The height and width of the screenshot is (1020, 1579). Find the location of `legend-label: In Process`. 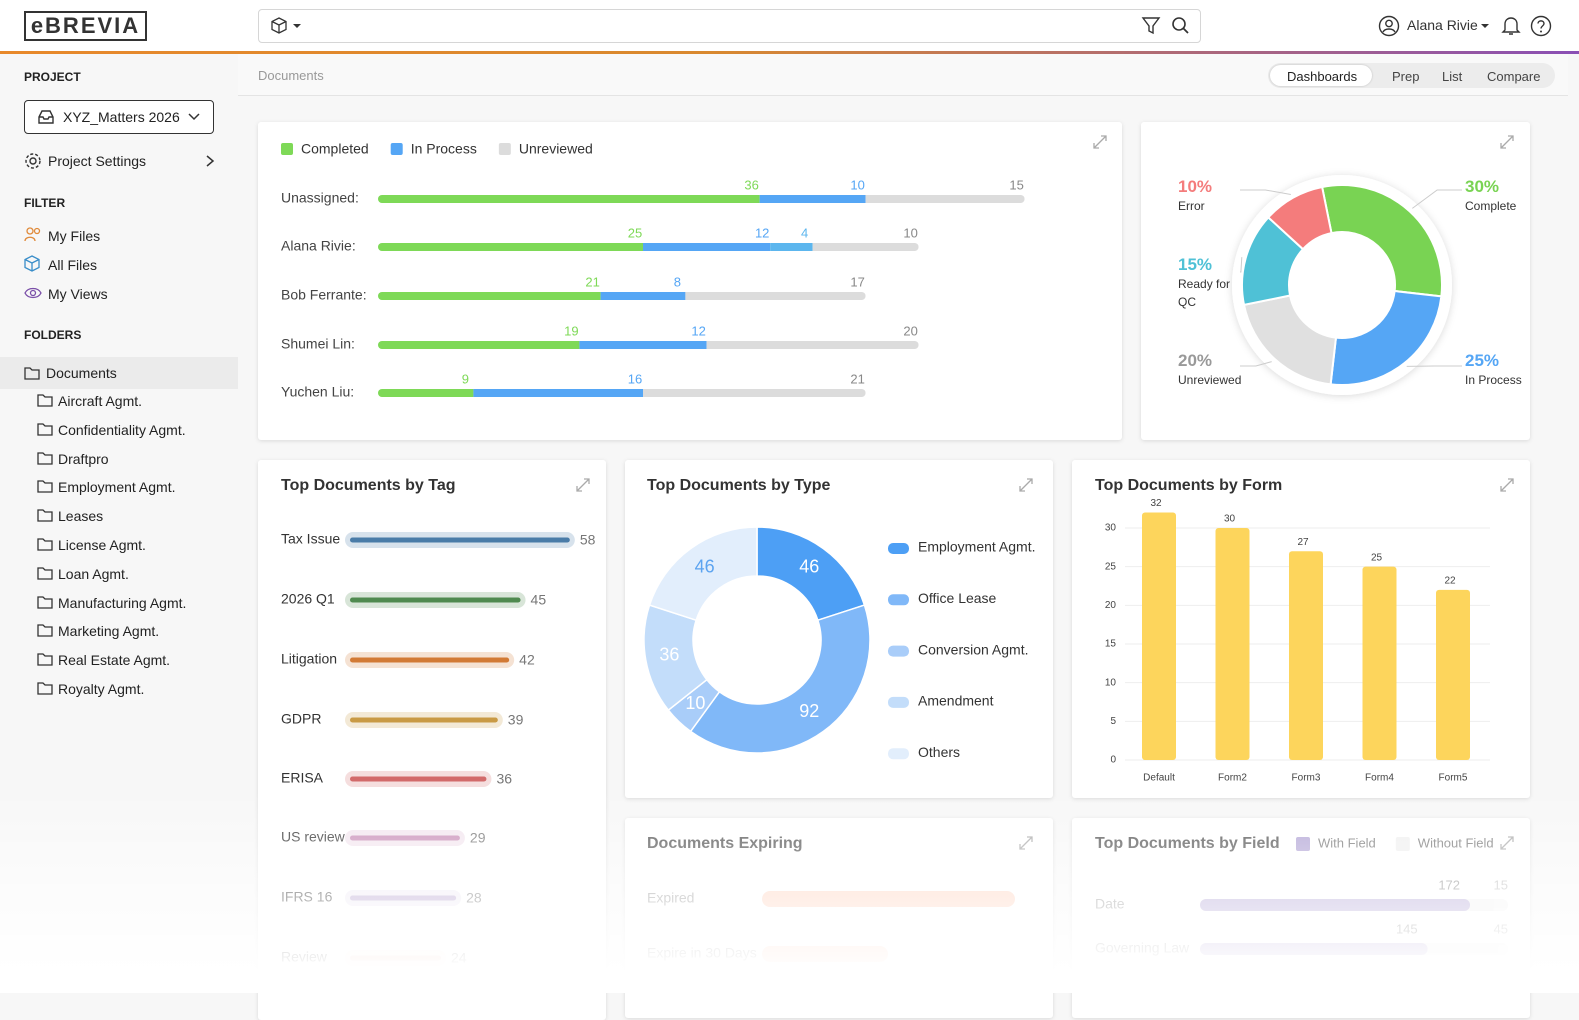

legend-label: In Process is located at coordinates (444, 149).